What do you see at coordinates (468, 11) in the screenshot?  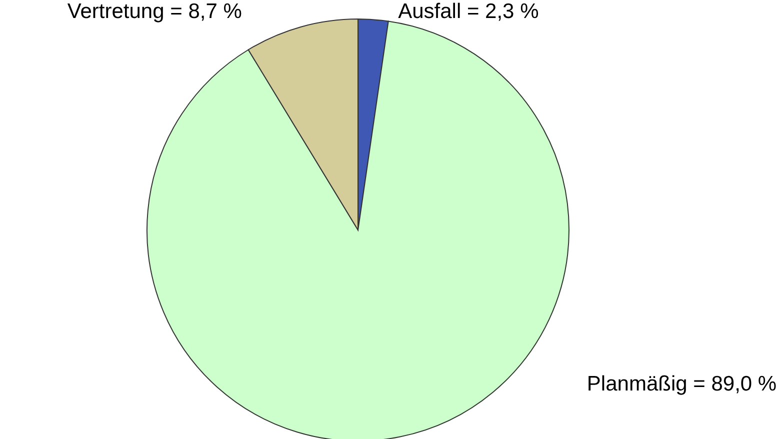 I see `slice-label: Ausfall = 2,3 %` at bounding box center [468, 11].